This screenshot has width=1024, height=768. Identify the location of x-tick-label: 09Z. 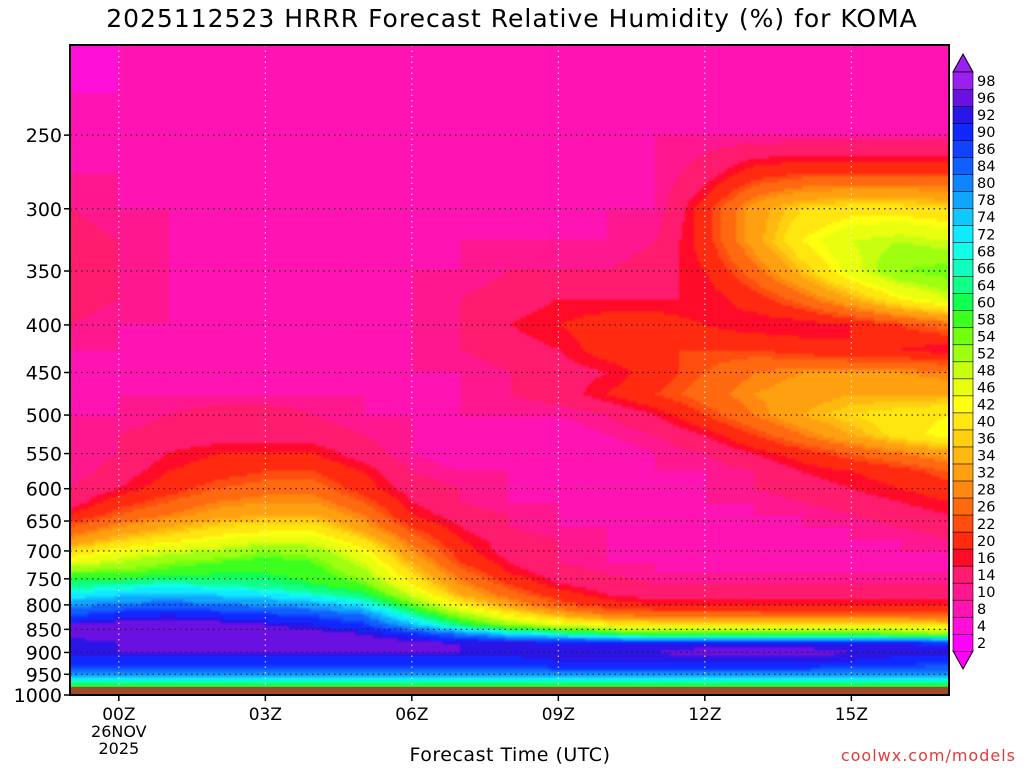
(558, 715).